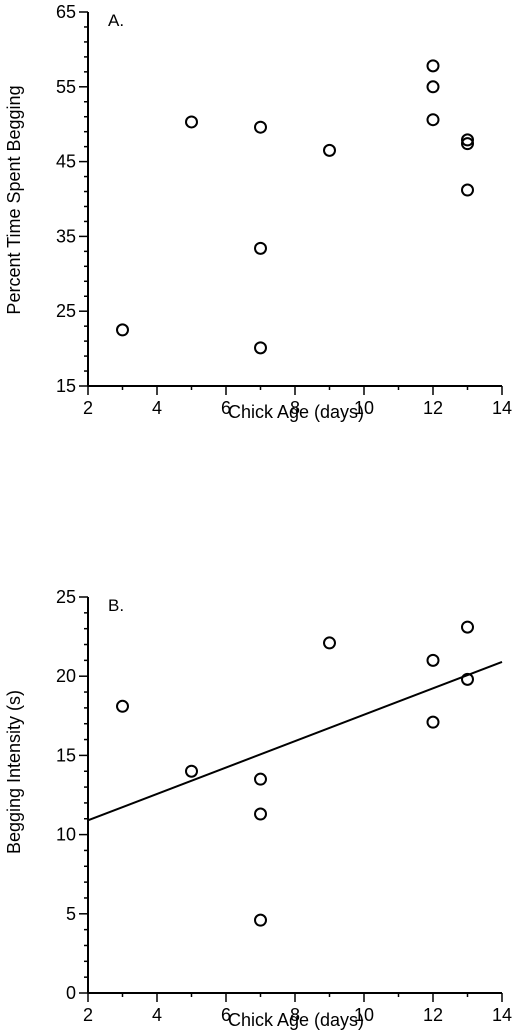 This screenshot has width=514, height=1032. I want to click on panel-a-x-tick-label: 14, so click(502, 408).